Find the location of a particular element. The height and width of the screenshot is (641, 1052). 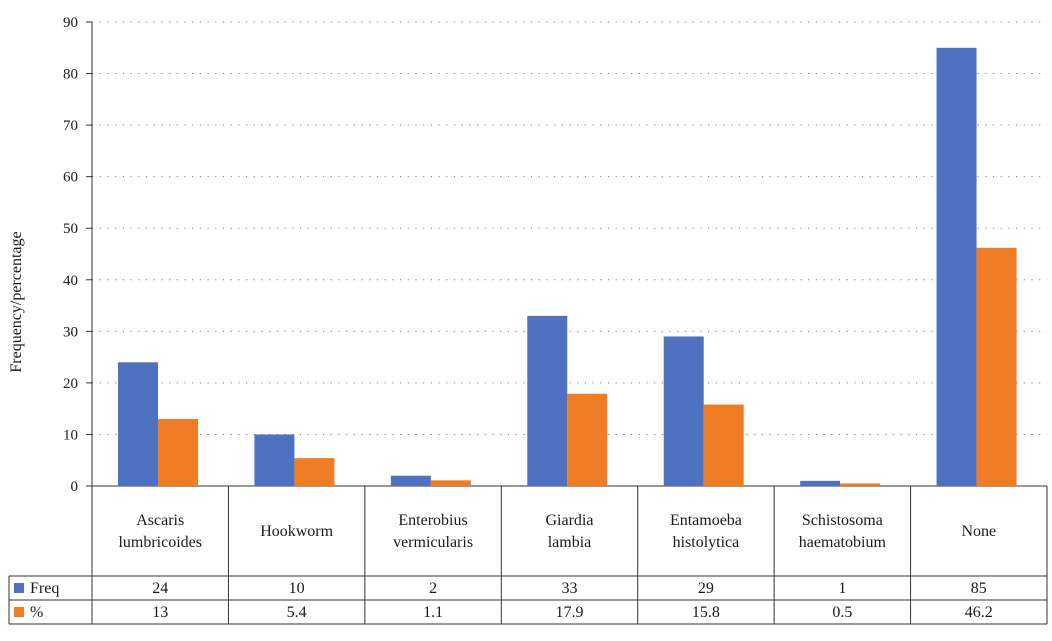

category-label: haematobium is located at coordinates (843, 542).